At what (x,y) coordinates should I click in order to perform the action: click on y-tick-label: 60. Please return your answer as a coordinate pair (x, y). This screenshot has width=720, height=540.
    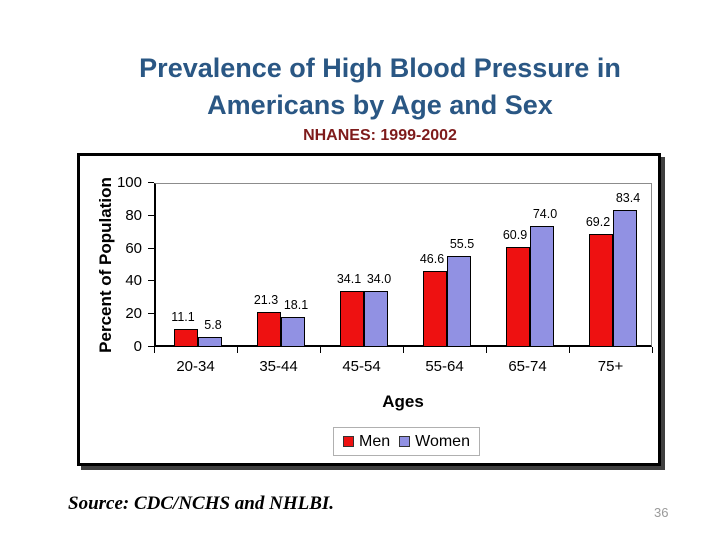
    Looking at the image, I should click on (133, 248).